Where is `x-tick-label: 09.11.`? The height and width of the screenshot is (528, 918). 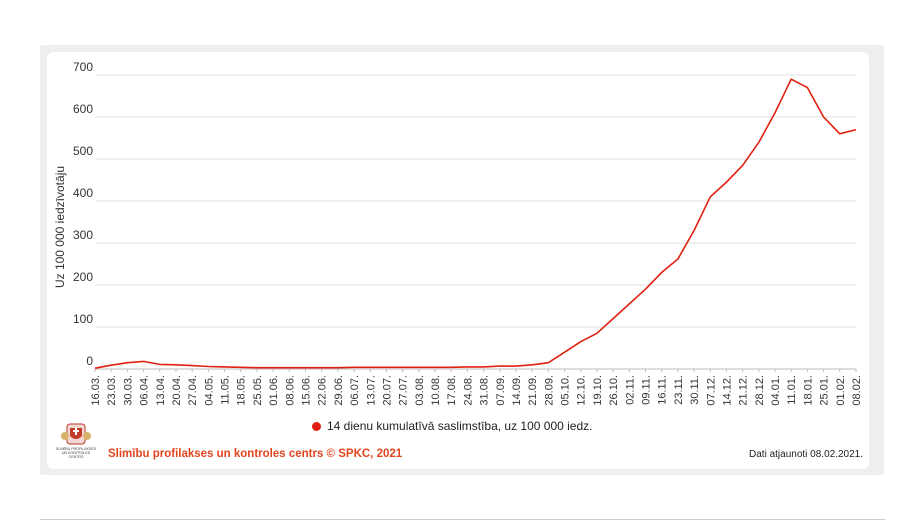
x-tick-label: 09.11. is located at coordinates (647, 390).